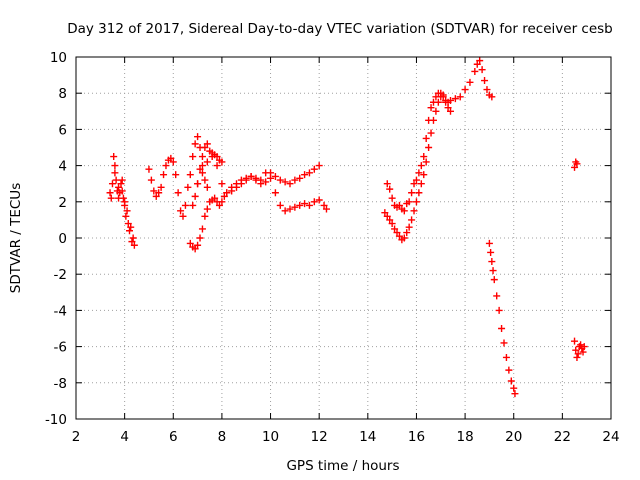  What do you see at coordinates (319, 437) in the screenshot?
I see `x-tick-label: 12` at bounding box center [319, 437].